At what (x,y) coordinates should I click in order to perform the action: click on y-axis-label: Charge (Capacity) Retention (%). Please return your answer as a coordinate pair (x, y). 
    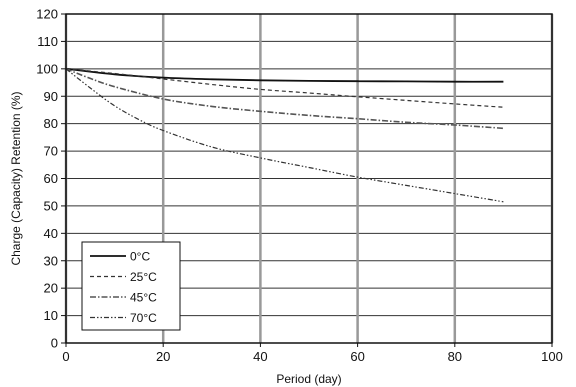
    Looking at the image, I should click on (16, 178).